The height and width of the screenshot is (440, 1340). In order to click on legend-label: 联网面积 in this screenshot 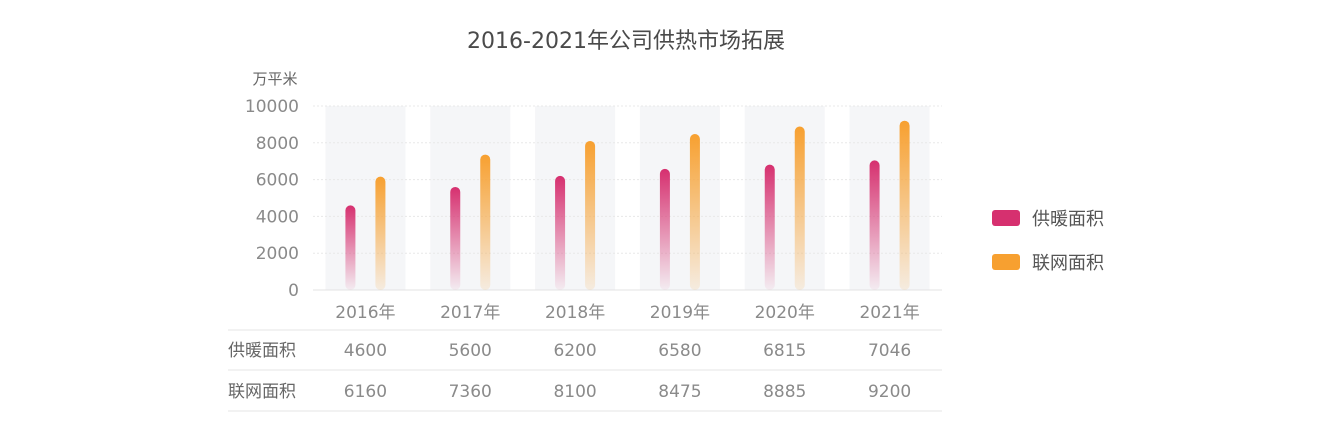, I will do `click(1068, 263)`.